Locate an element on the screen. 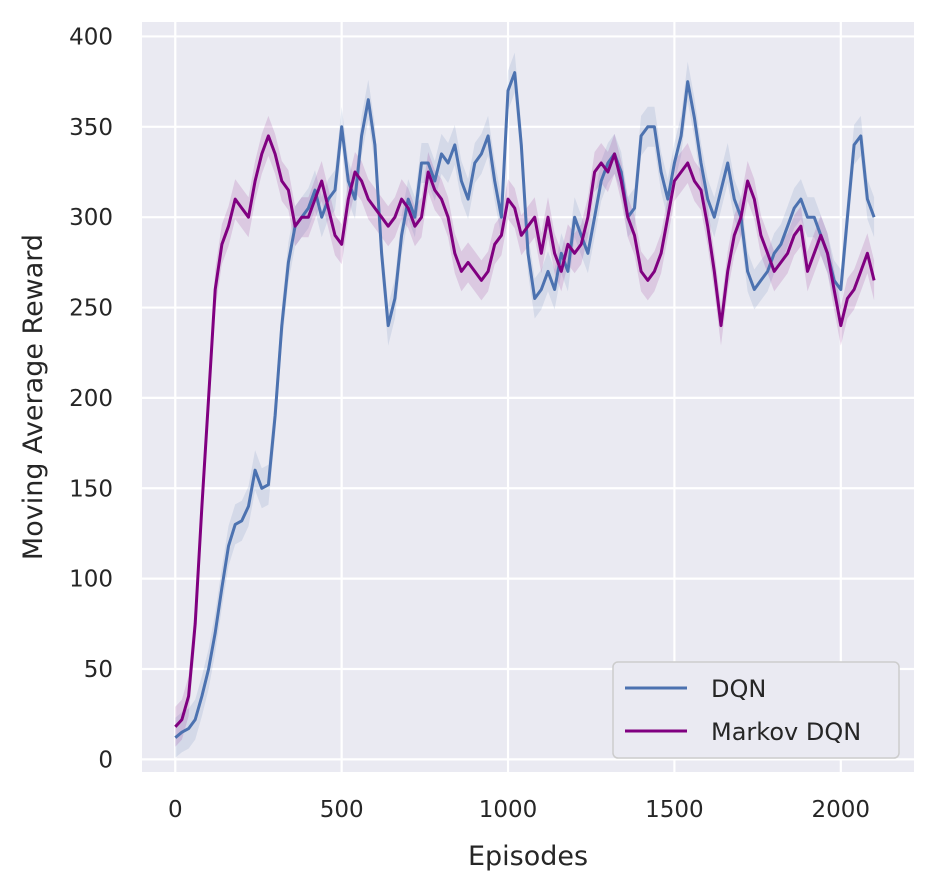 The image size is (934, 892). y-tick-label: 250 is located at coordinates (91, 309).